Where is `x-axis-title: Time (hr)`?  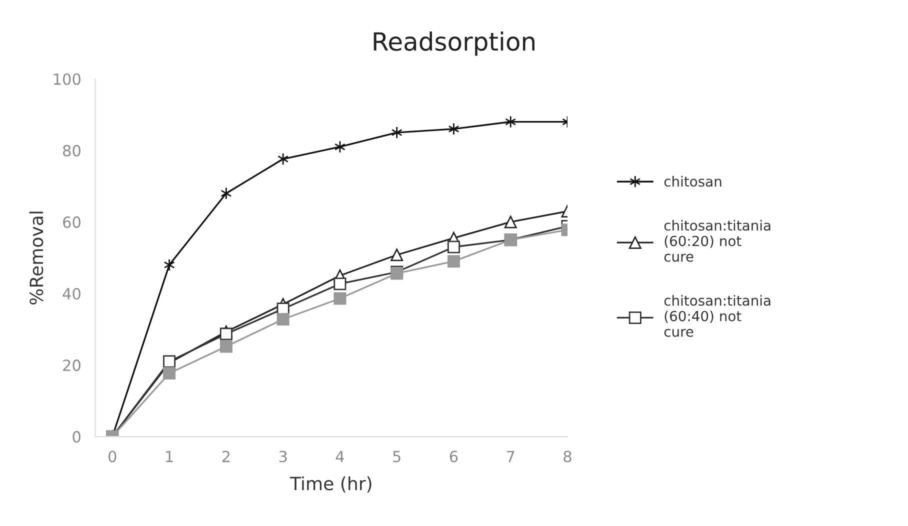
x-axis-title: Time (hr) is located at coordinates (331, 484).